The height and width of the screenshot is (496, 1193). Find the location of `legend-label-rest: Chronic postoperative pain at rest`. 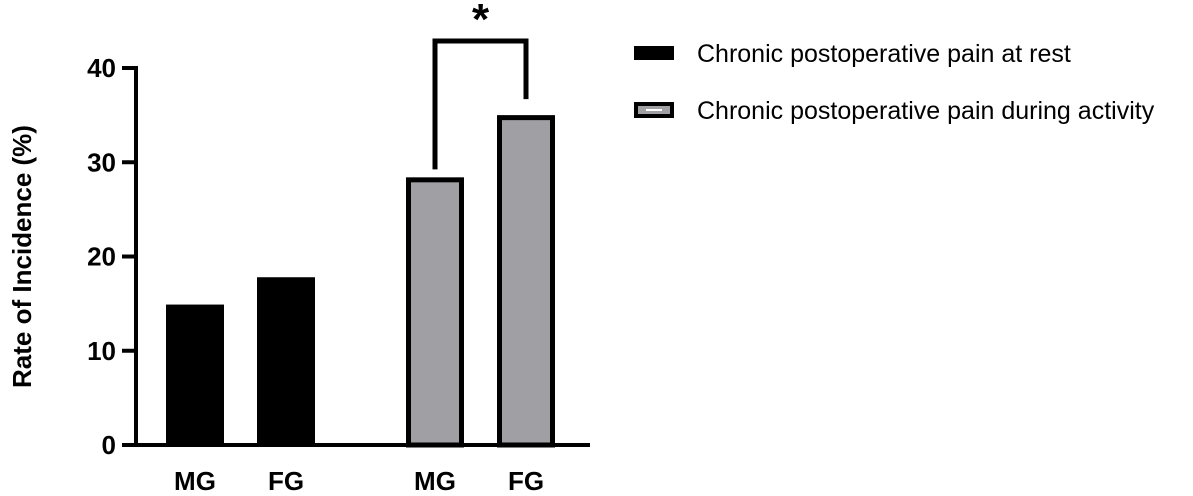

legend-label-rest: Chronic postoperative pain at rest is located at coordinates (884, 54).